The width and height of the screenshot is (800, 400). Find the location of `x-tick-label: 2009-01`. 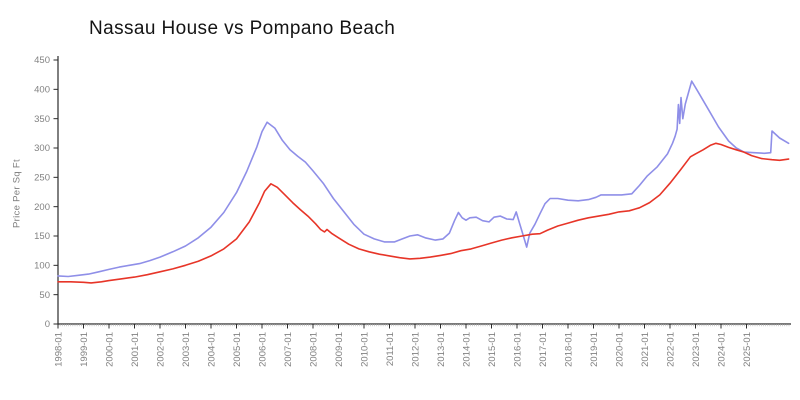

x-tick-label: 2009-01 is located at coordinates (339, 349).